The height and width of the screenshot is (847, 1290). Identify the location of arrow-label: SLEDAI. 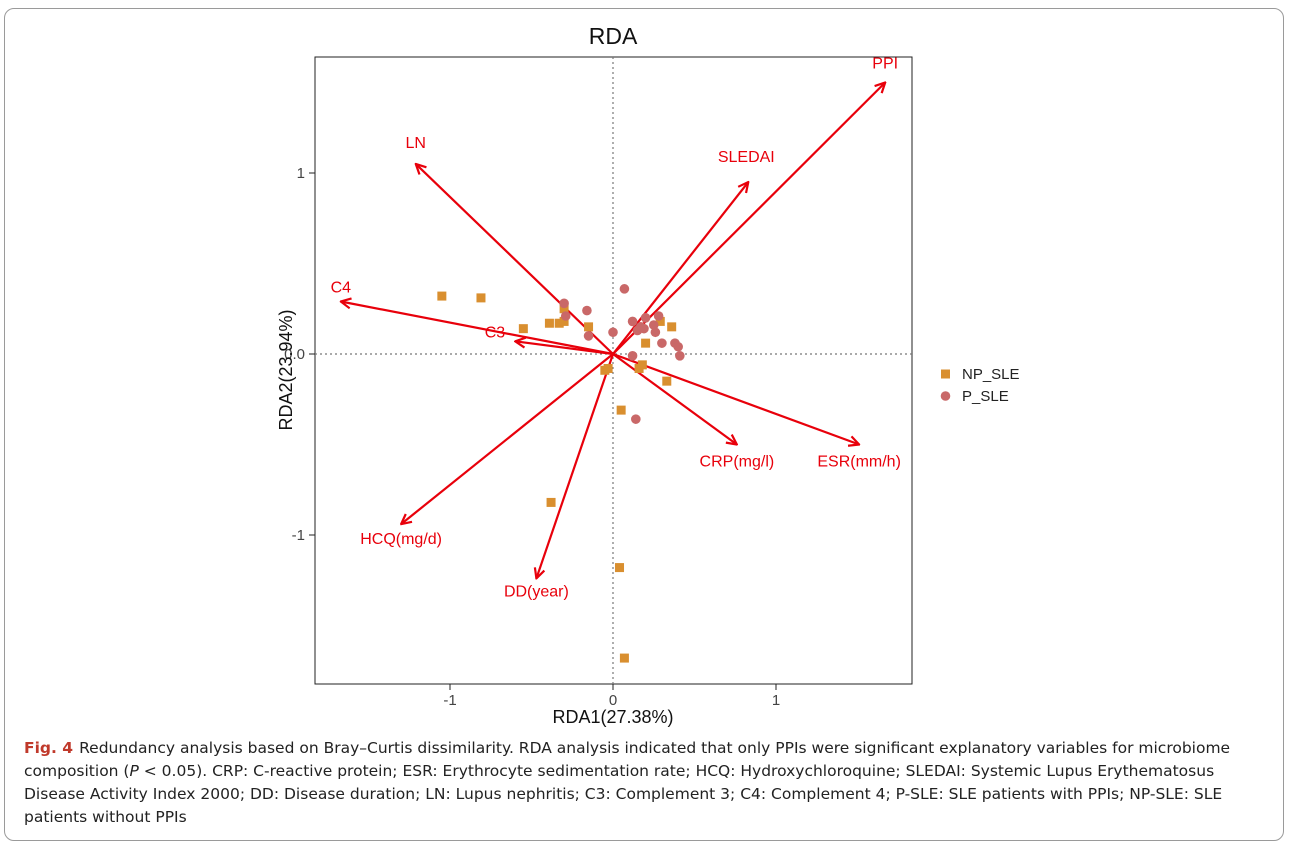
(746, 157).